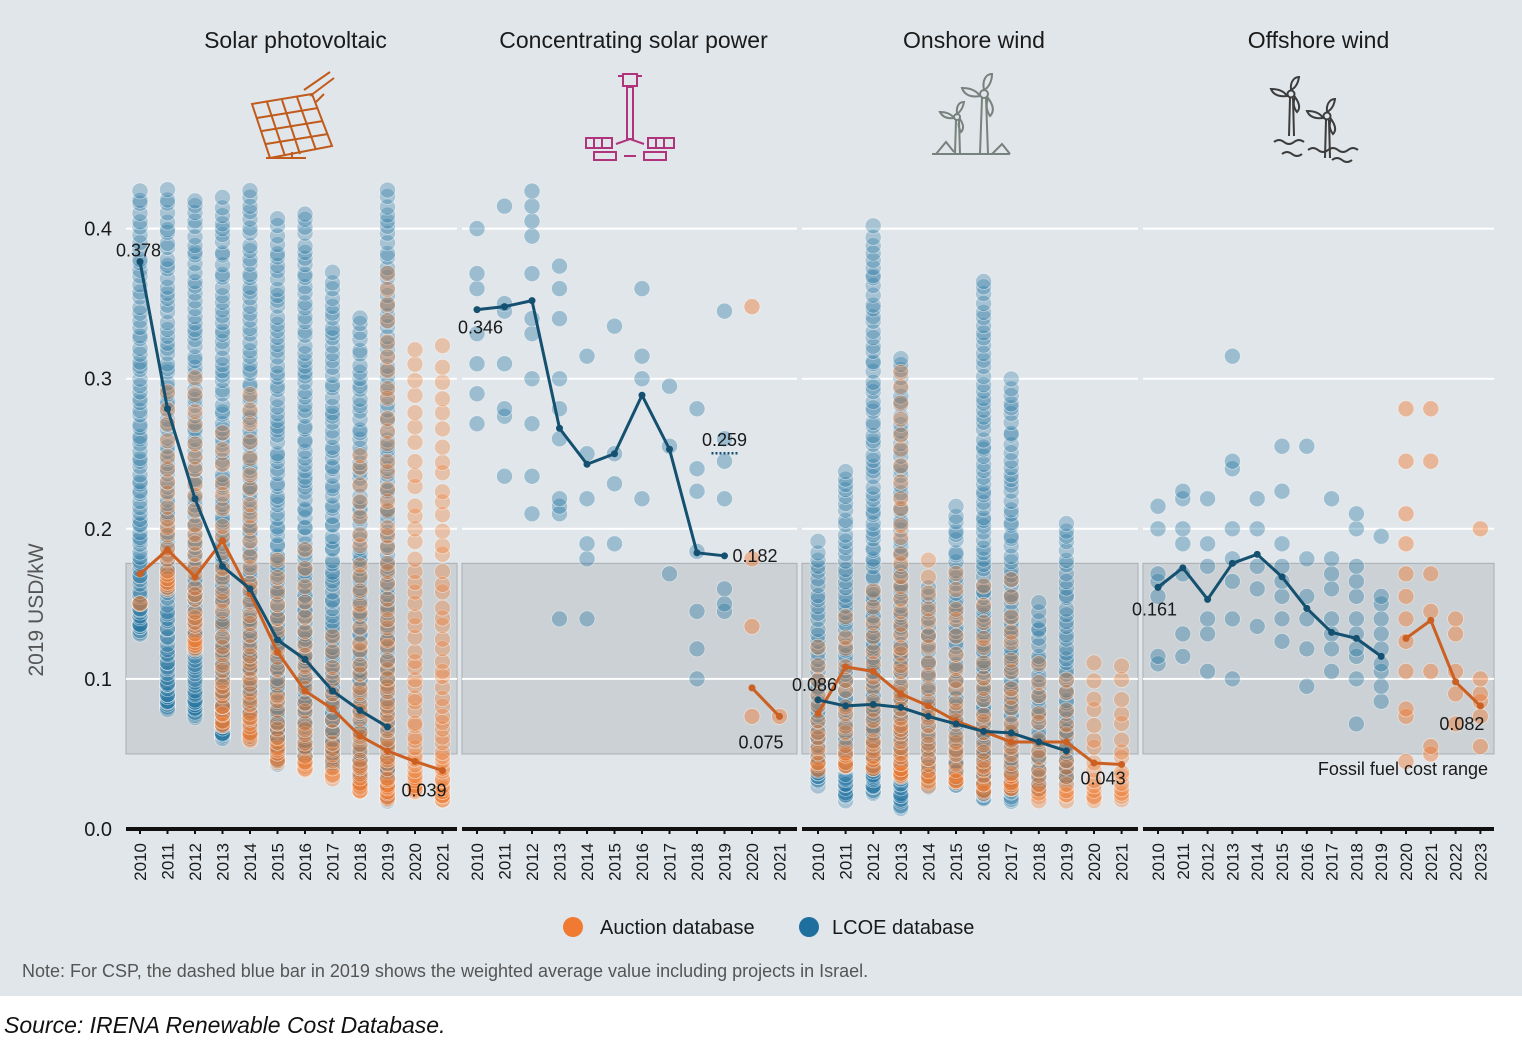 The height and width of the screenshot is (1052, 1522). What do you see at coordinates (573, 927) in the screenshot?
I see `legend-auction-marker` at bounding box center [573, 927].